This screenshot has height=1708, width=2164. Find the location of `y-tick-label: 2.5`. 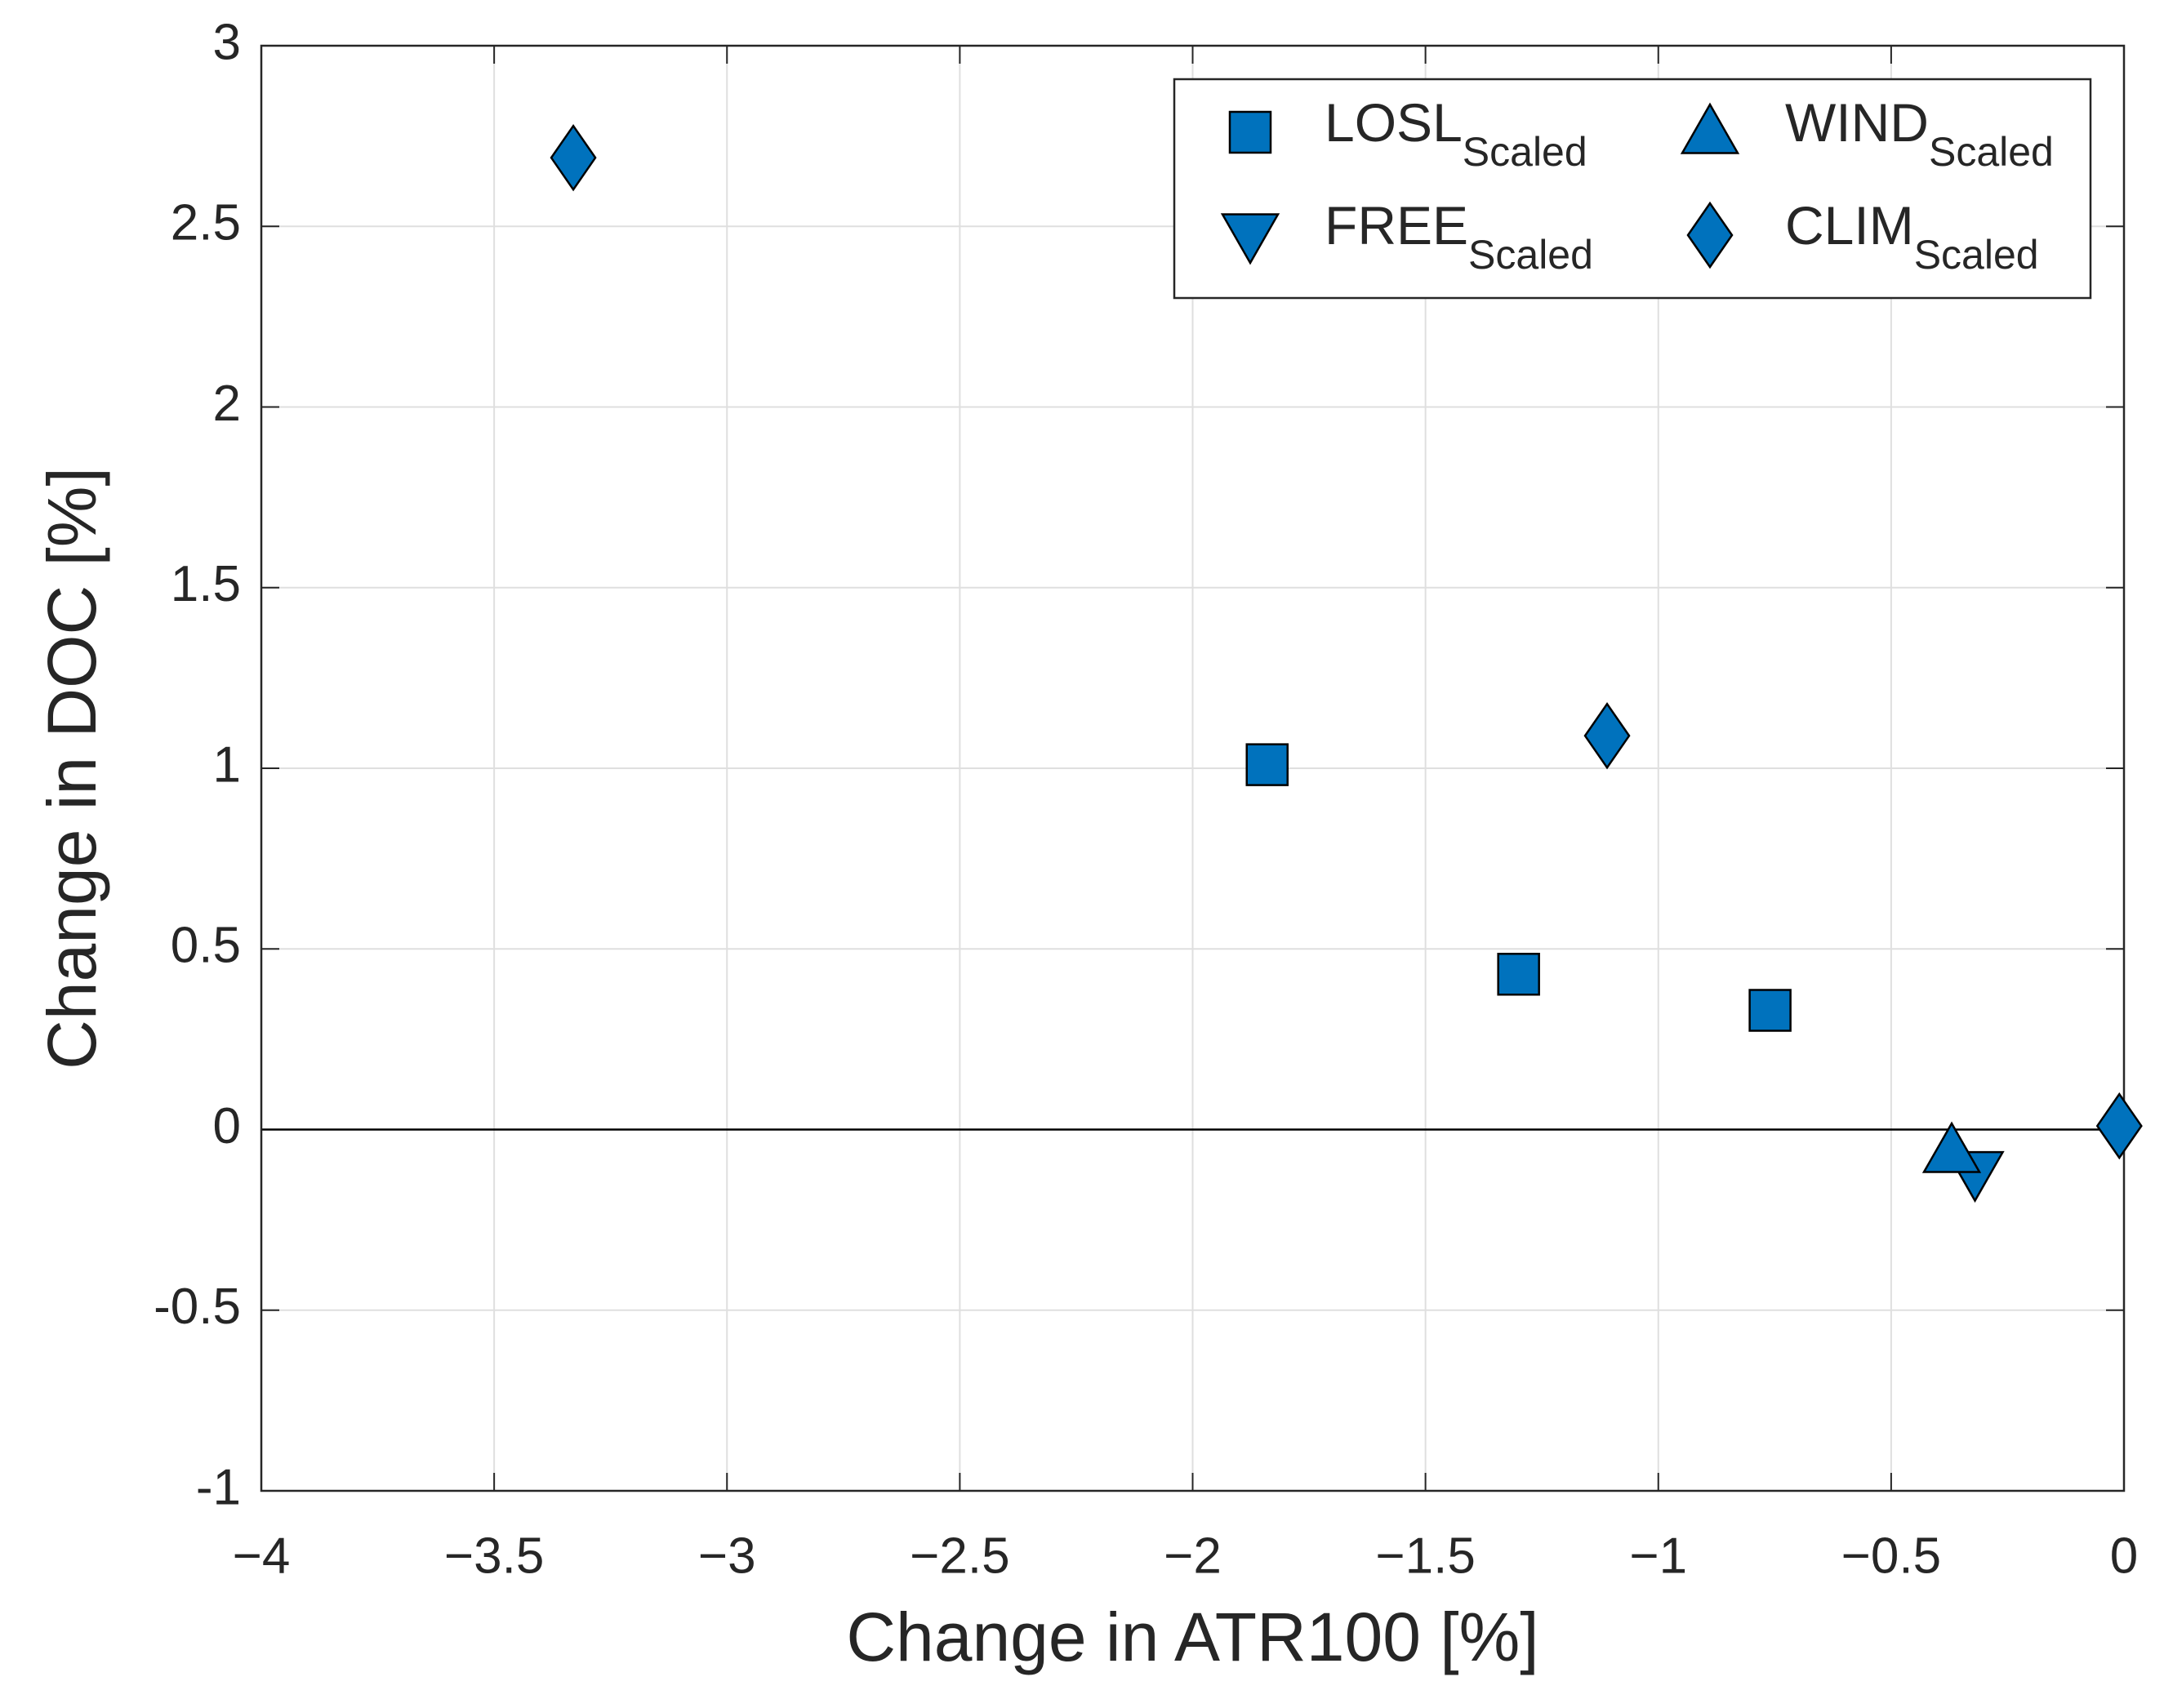

y-tick-label: 2.5 is located at coordinates (206, 223).